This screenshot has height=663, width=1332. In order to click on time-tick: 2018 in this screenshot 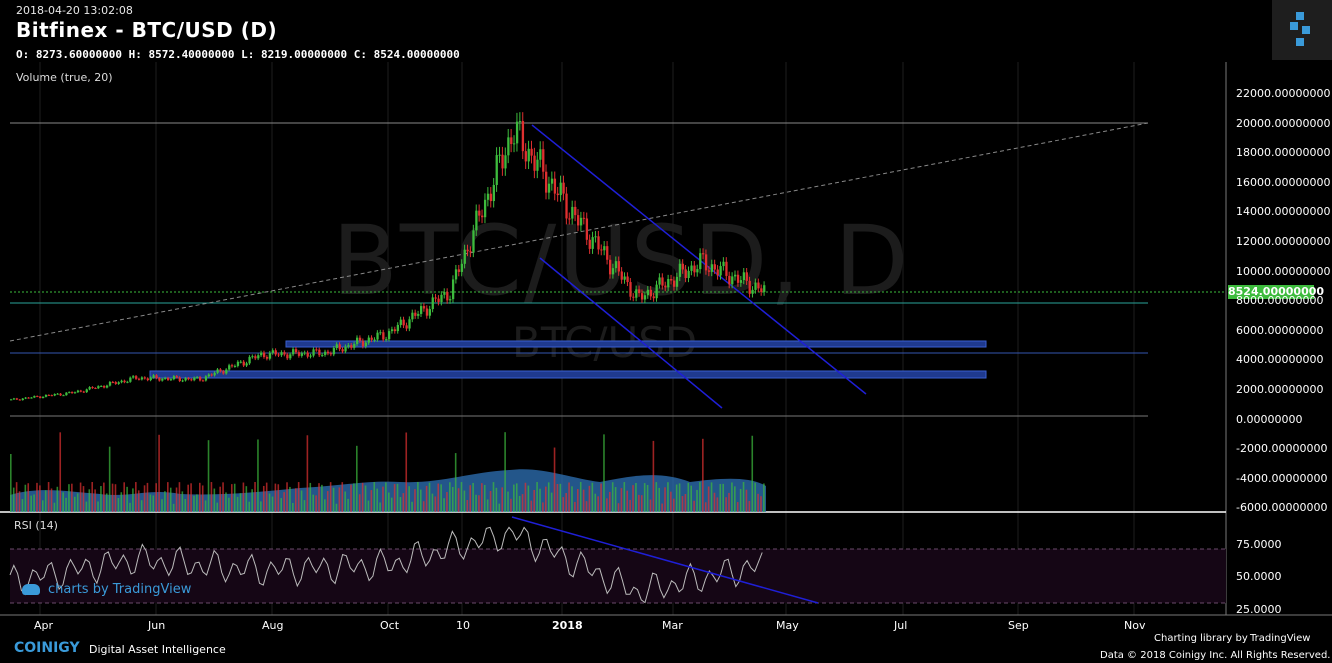, I will do `click(567, 625)`.